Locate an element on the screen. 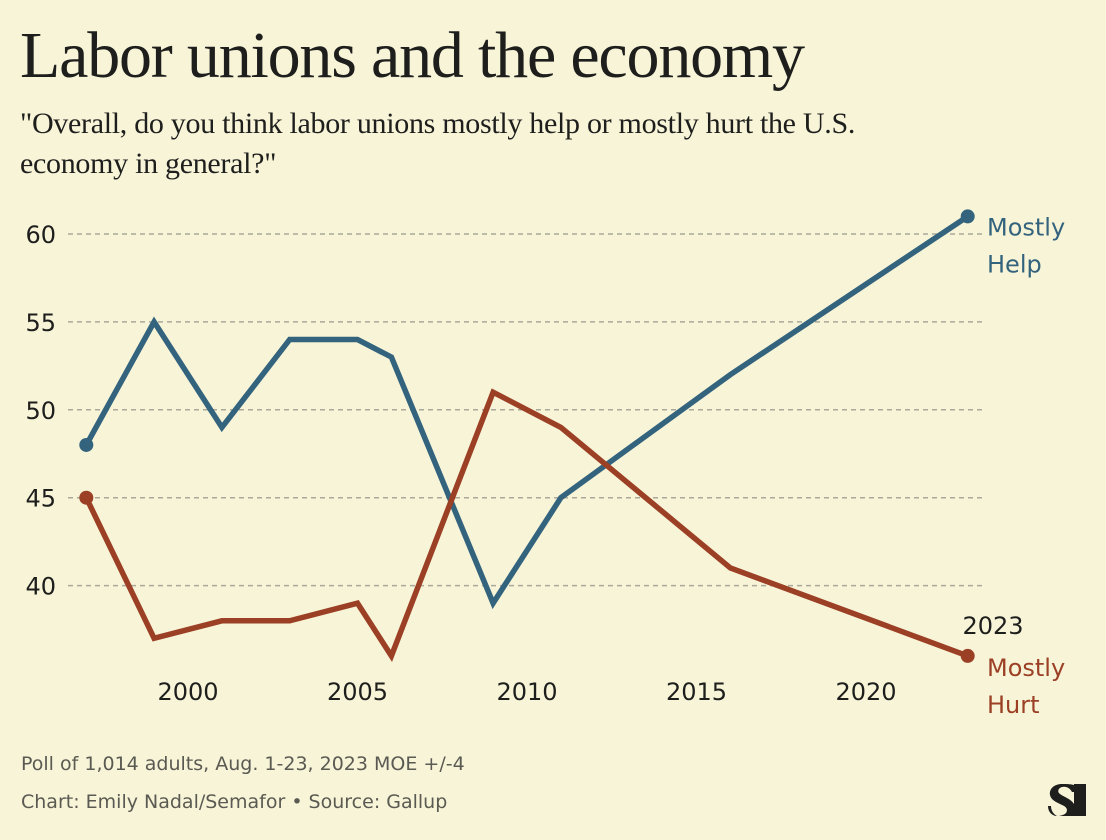 This screenshot has width=1106, height=840. logo-s-shape is located at coordinates (1061, 800).